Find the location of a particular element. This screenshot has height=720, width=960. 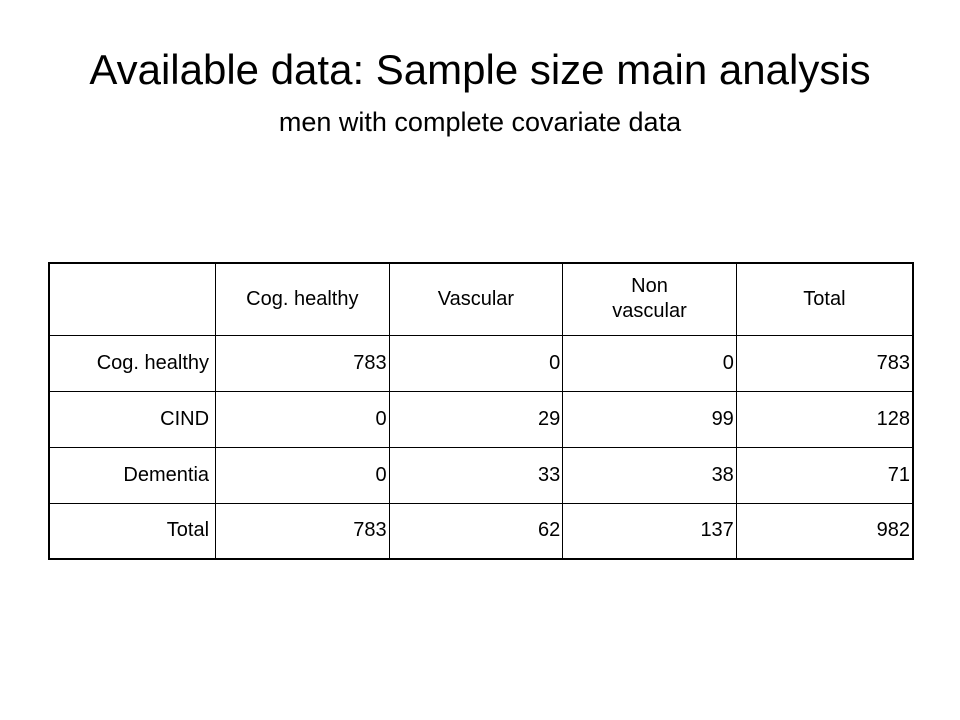

table-cell: 62 is located at coordinates (476, 531).